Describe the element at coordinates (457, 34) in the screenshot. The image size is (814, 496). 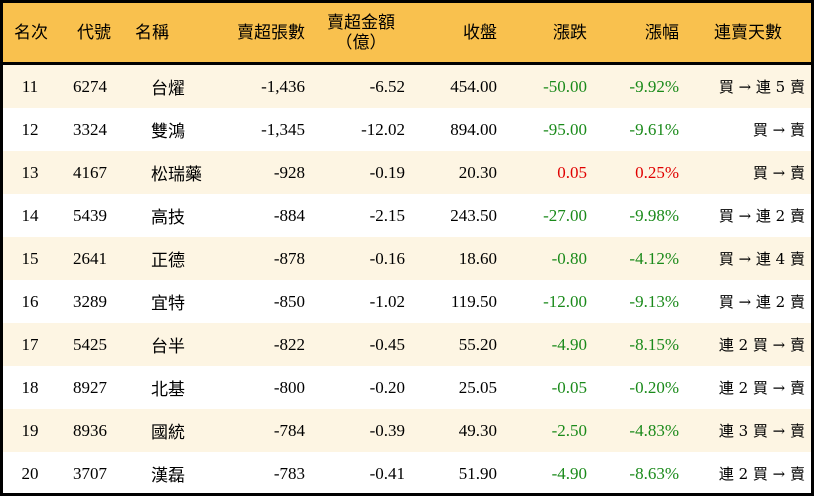
I see `header-close: 收盤` at that location.